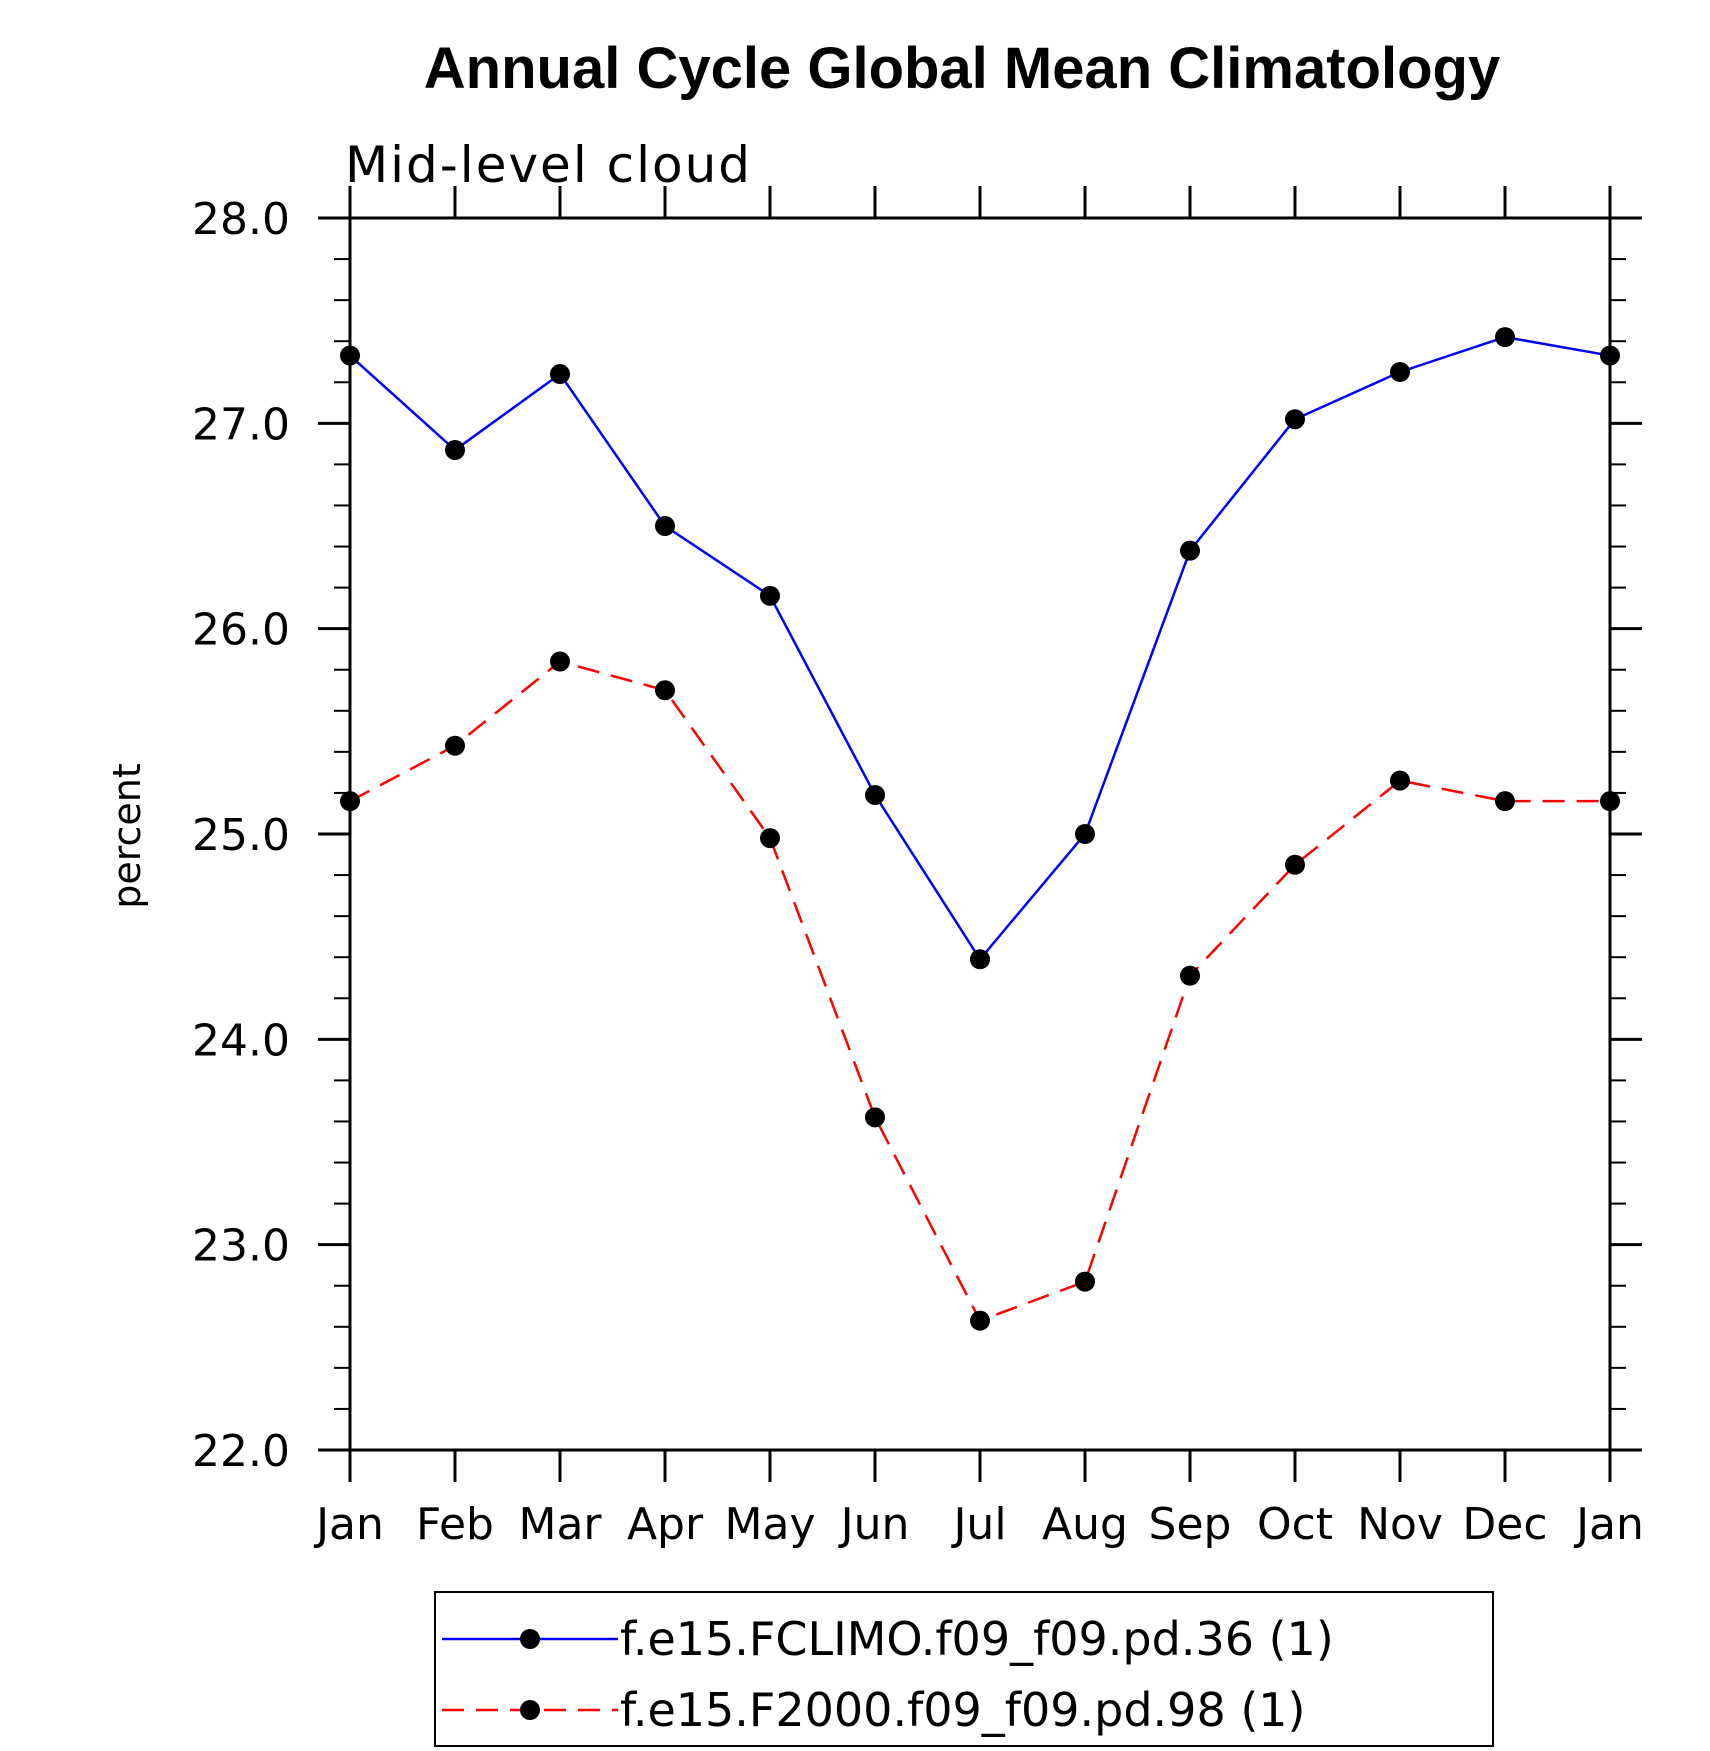 The width and height of the screenshot is (1710, 1751). I want to click on x-tick-label: Dec, so click(1504, 1524).